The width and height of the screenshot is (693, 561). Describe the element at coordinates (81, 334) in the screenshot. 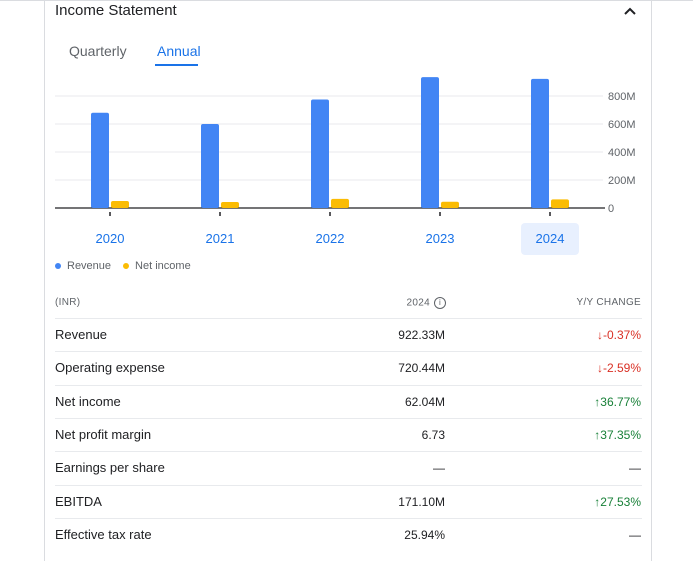

I see `row-label: Revenue` at that location.